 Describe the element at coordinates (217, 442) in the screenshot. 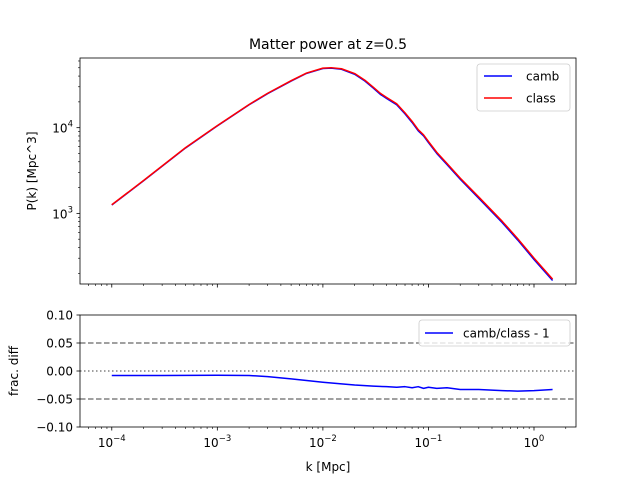

I see `x-tick-label: 10⁻³` at that location.